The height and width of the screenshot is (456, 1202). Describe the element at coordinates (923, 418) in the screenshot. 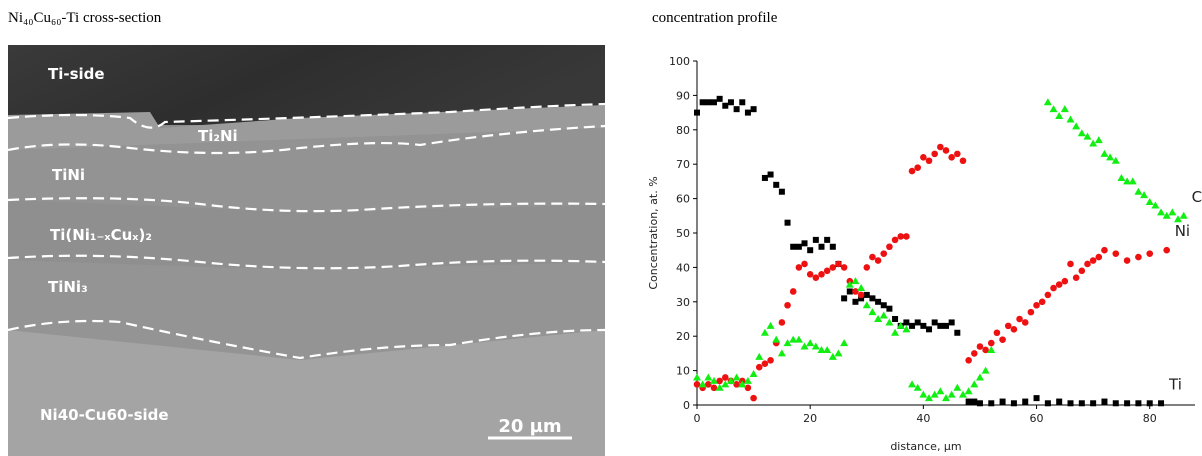

I see `x-tick-label: 40` at that location.